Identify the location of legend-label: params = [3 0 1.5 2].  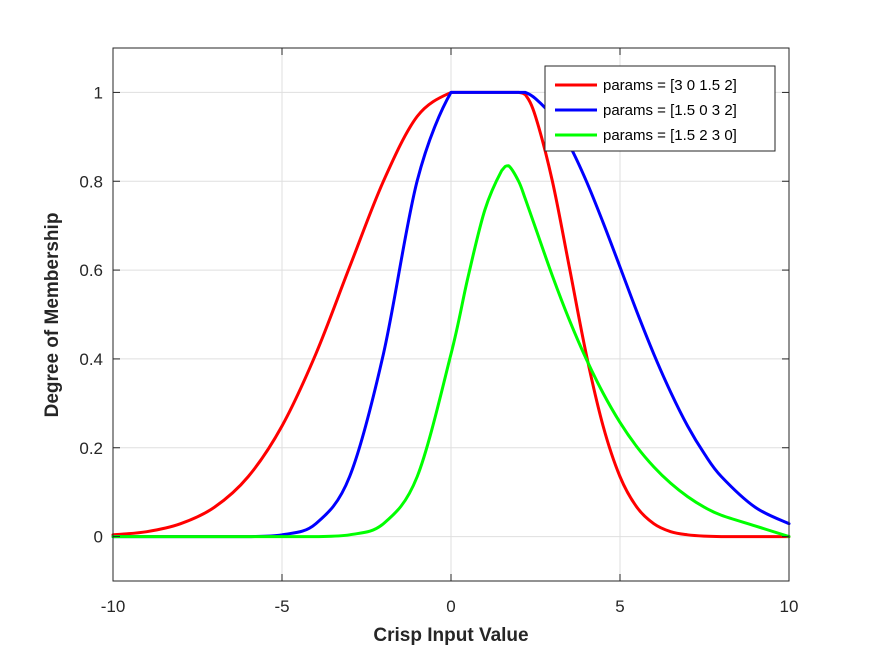
(670, 85).